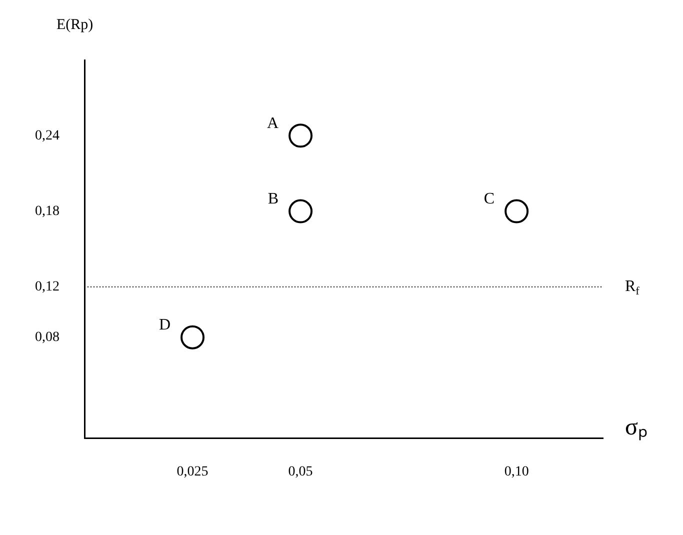  Describe the element at coordinates (47, 211) in the screenshot. I see `y-tick-label: 0,18` at that location.